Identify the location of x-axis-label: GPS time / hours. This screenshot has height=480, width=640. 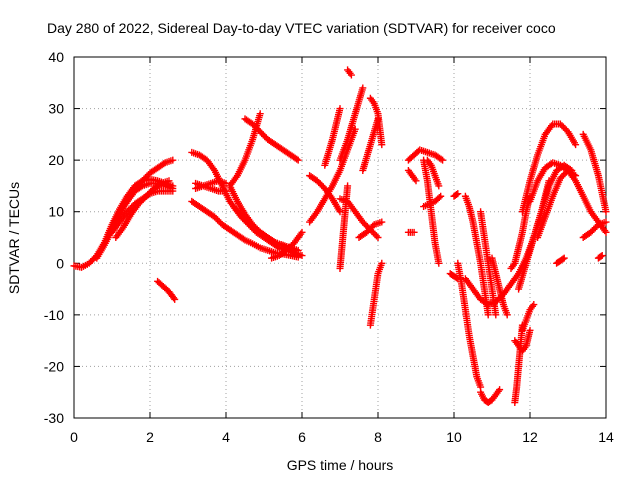
(340, 465).